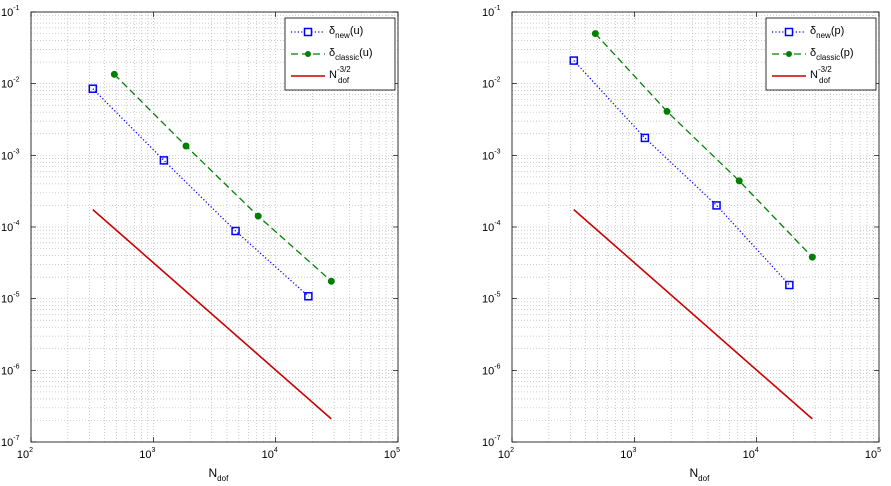  What do you see at coordinates (351, 54) in the screenshot?
I see `legend-label: δclassic(u)` at bounding box center [351, 54].